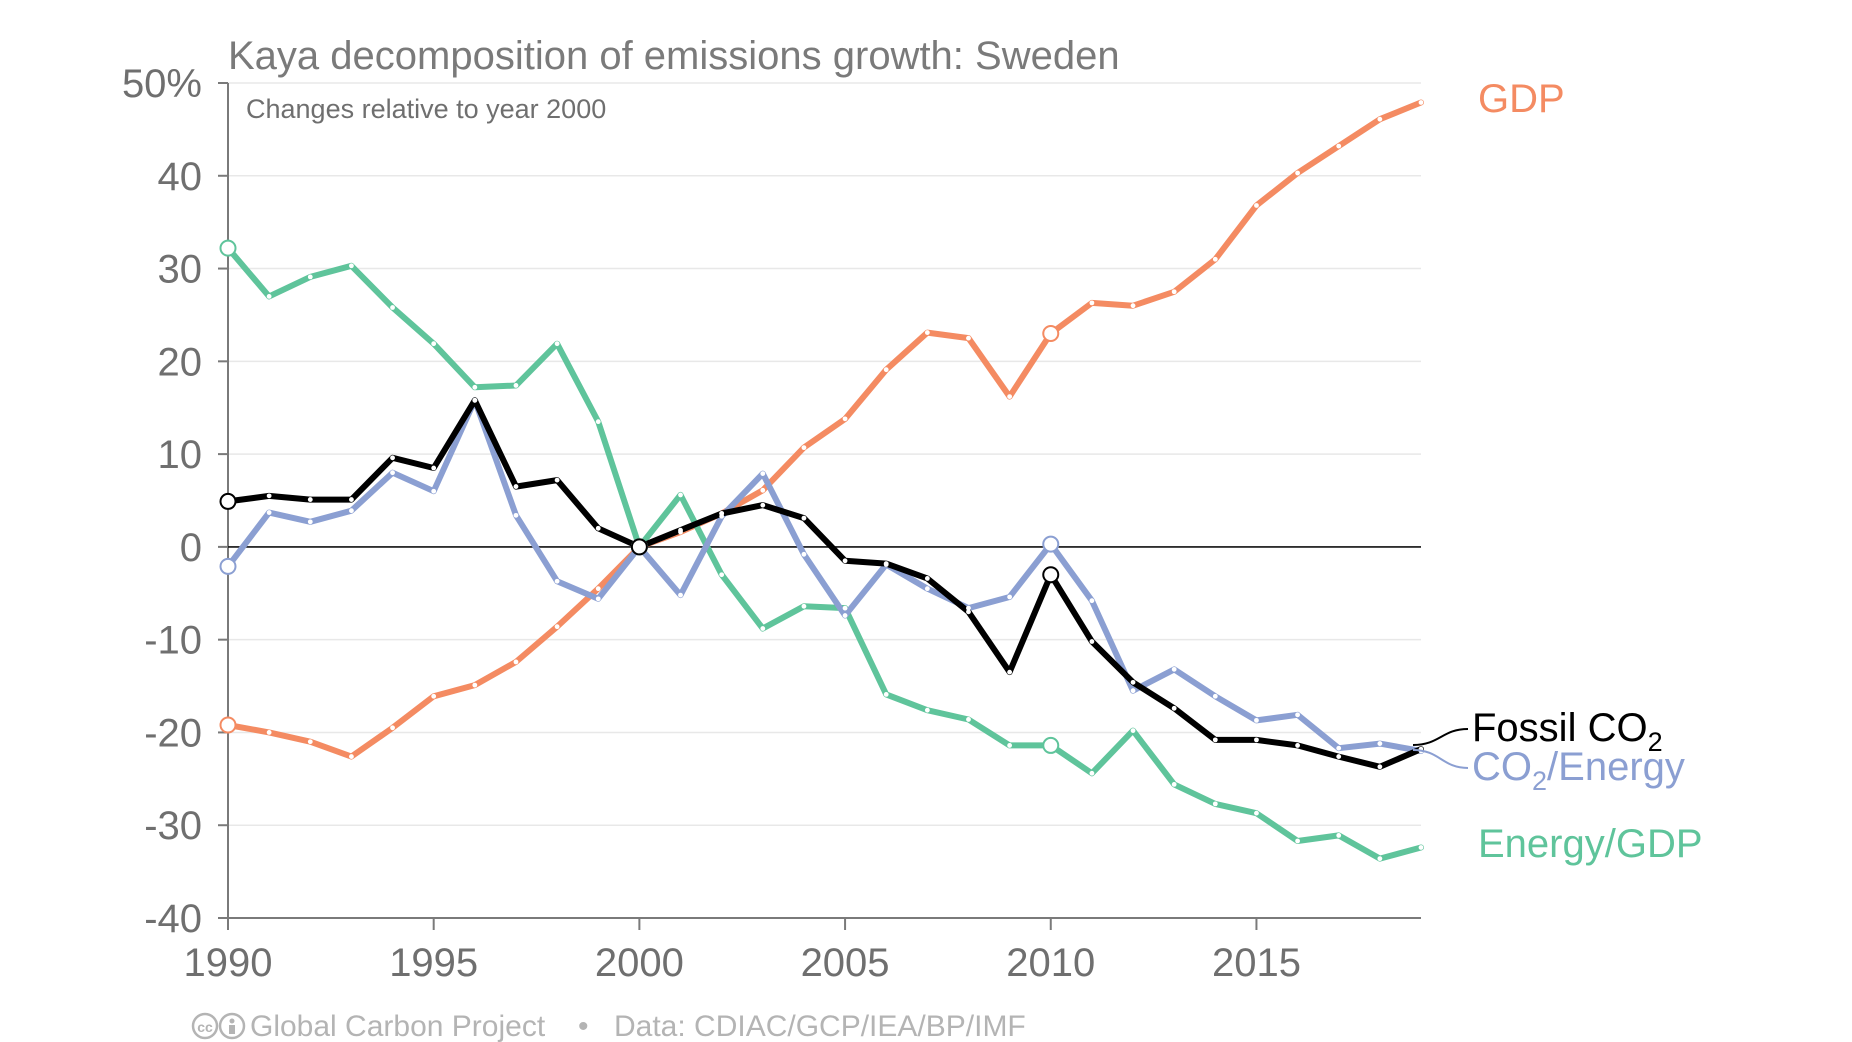  I want to click on leader-fossil-co2, so click(1440, 737).